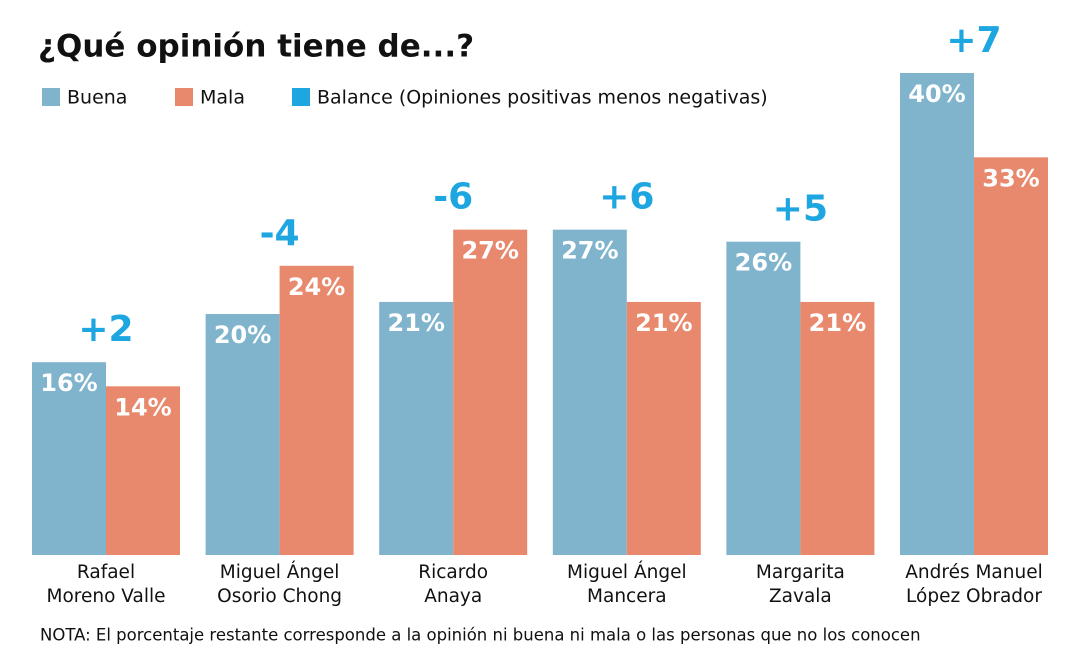 The width and height of the screenshot is (1081, 666). I want to click on value-label: 26%, so click(763, 263).